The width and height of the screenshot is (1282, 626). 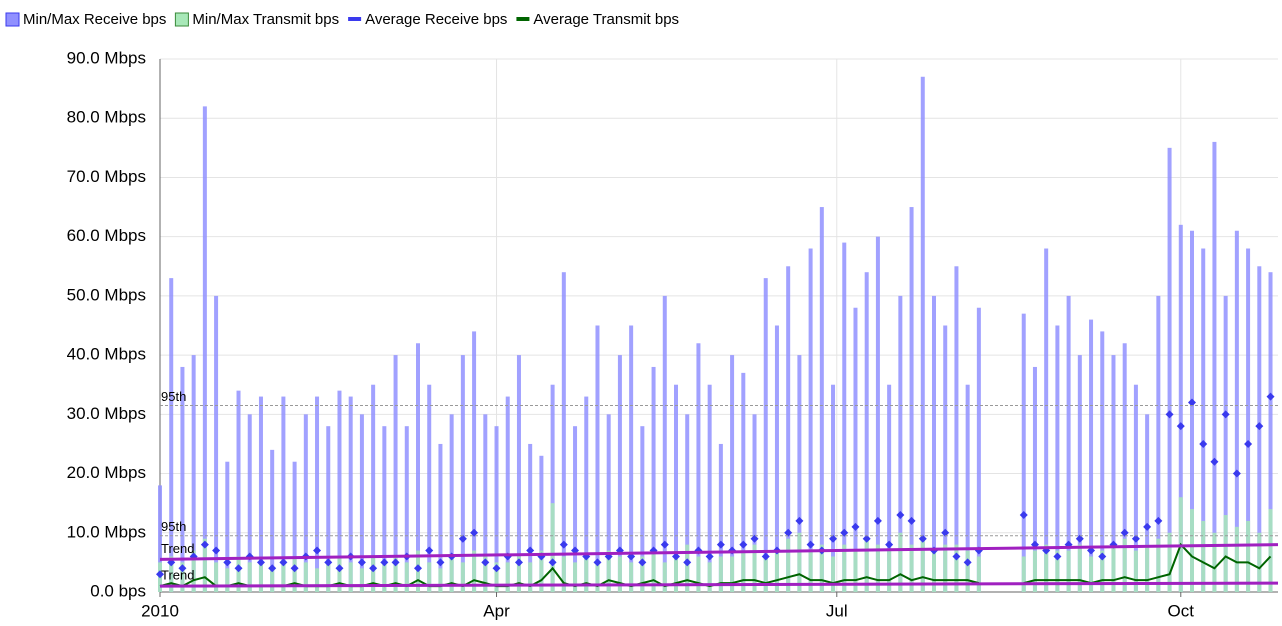 I want to click on y-tick-label: 30.0 Mbps, so click(x=106, y=413).